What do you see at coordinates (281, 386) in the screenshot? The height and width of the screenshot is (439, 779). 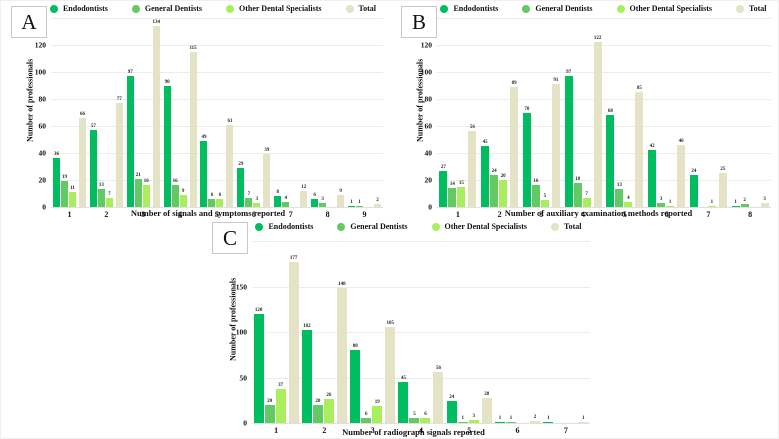 I see `bar-value-label: 37` at bounding box center [281, 386].